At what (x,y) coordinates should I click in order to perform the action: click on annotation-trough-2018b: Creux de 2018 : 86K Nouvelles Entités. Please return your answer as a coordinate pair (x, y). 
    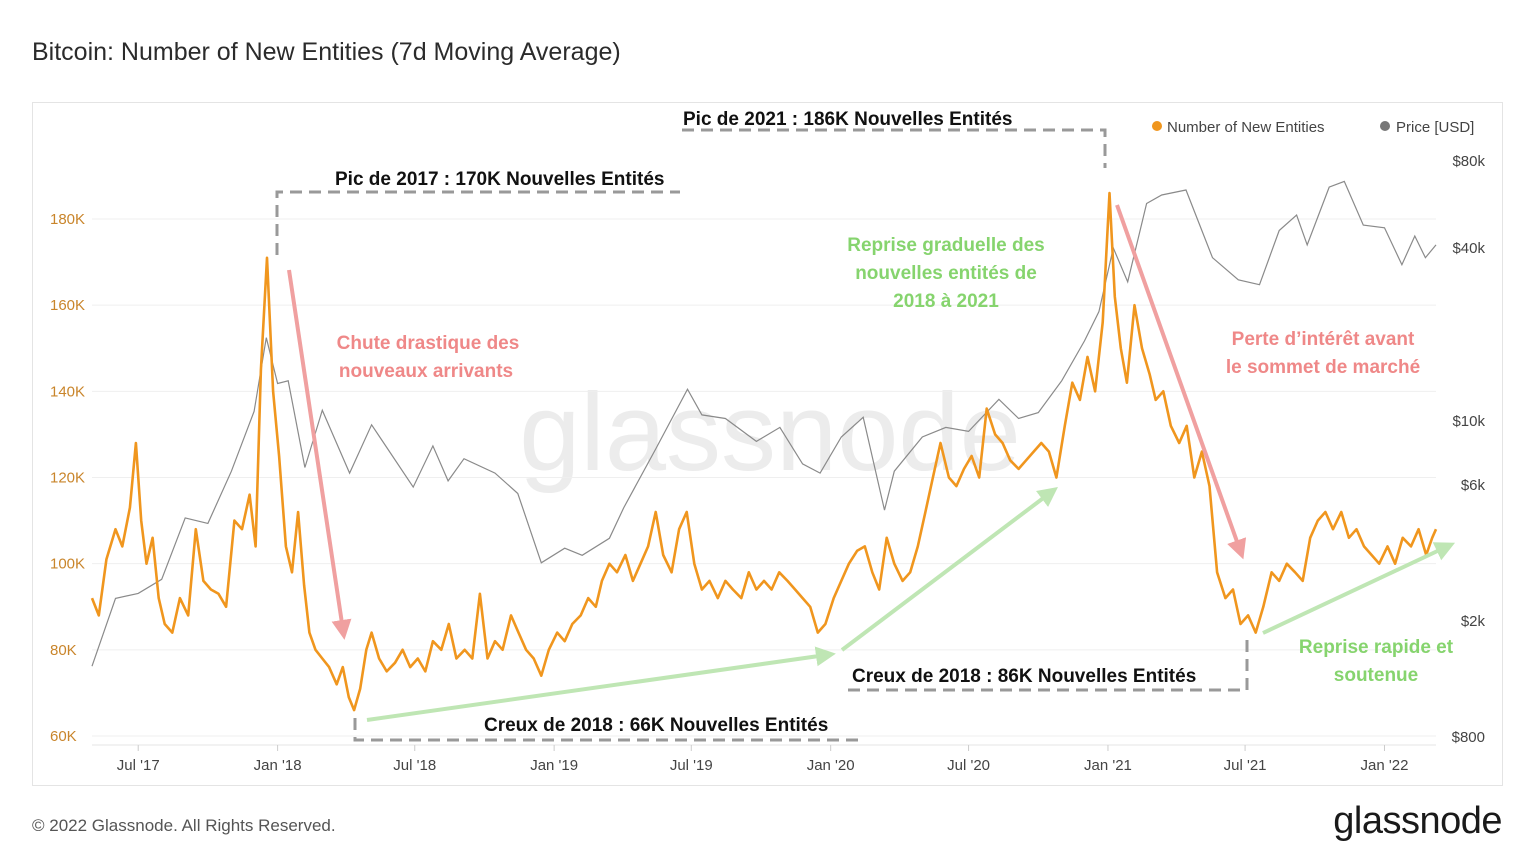
    Looking at the image, I should click on (1024, 676).